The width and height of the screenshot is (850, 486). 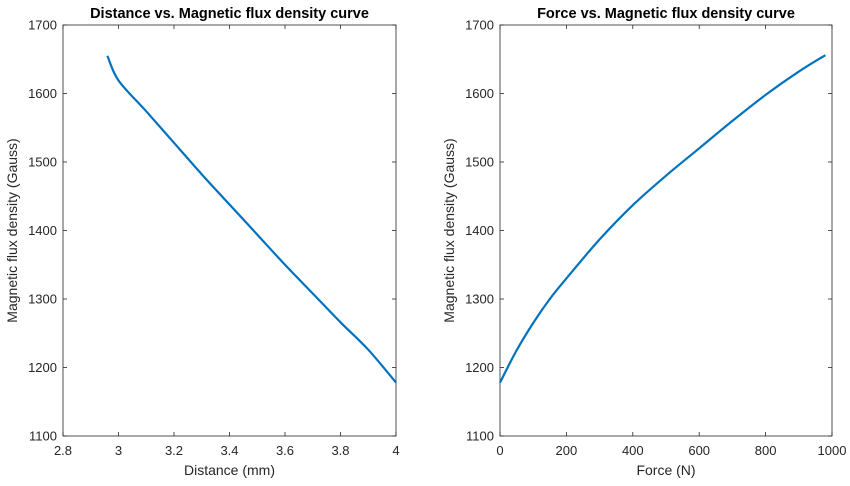 I want to click on x-tick-label: 0, so click(x=499, y=450).